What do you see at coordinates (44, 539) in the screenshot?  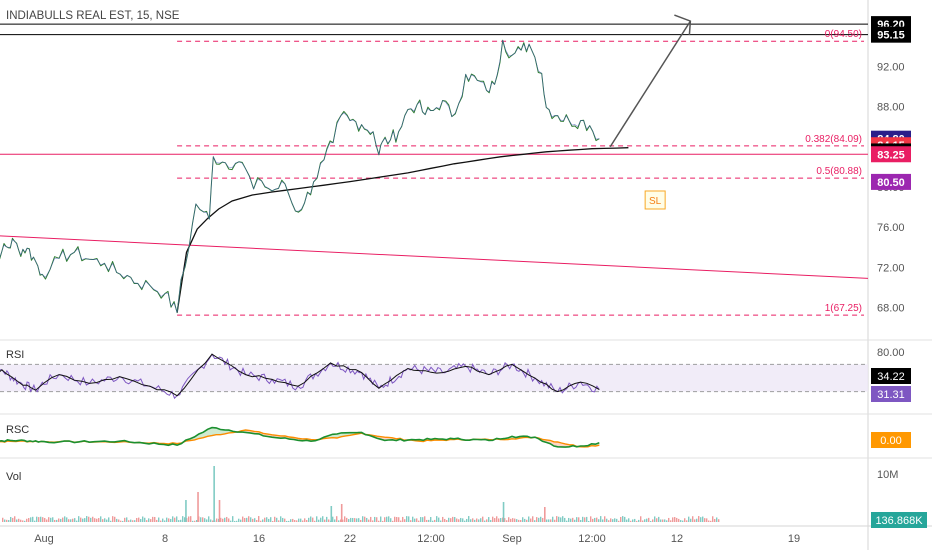 I see `x-tick-label-0: Aug` at bounding box center [44, 539].